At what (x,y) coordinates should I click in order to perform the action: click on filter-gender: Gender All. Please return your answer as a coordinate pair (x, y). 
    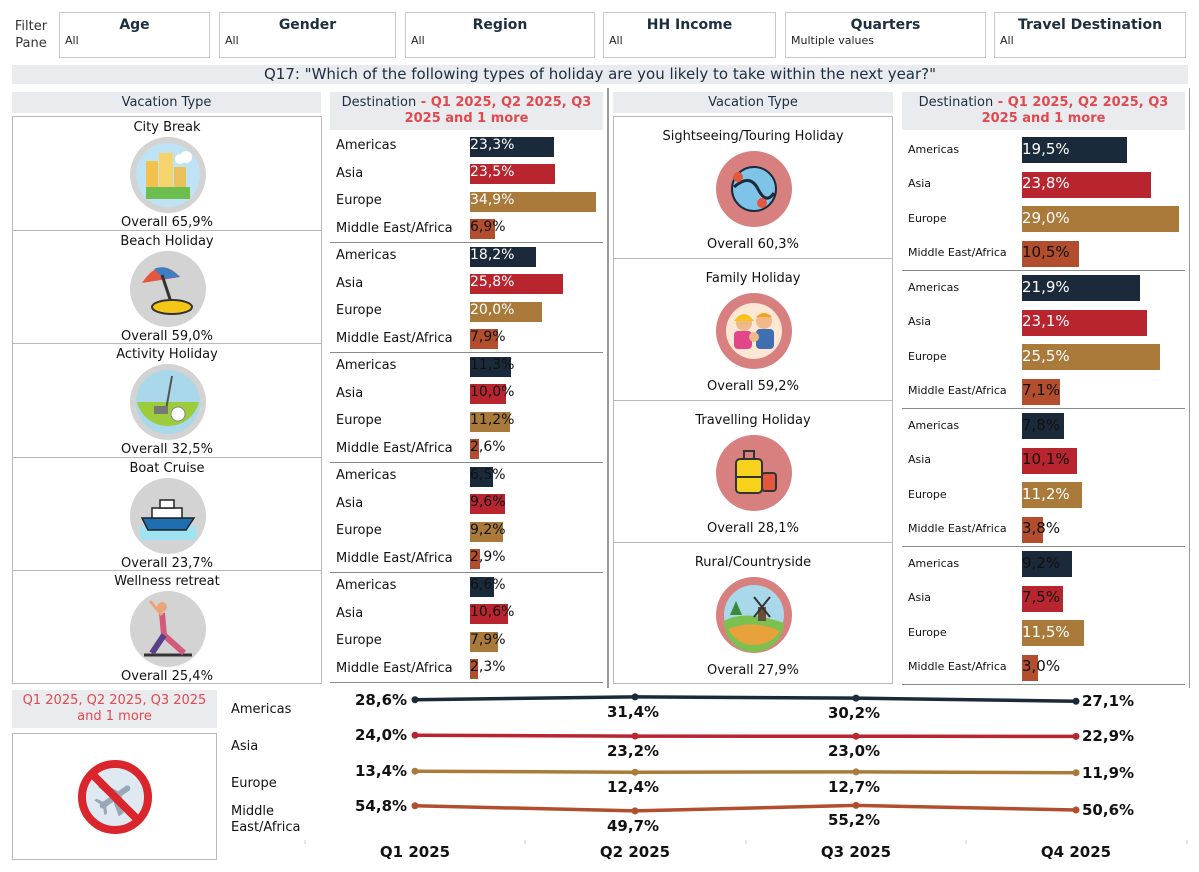
    Looking at the image, I should click on (307, 35).